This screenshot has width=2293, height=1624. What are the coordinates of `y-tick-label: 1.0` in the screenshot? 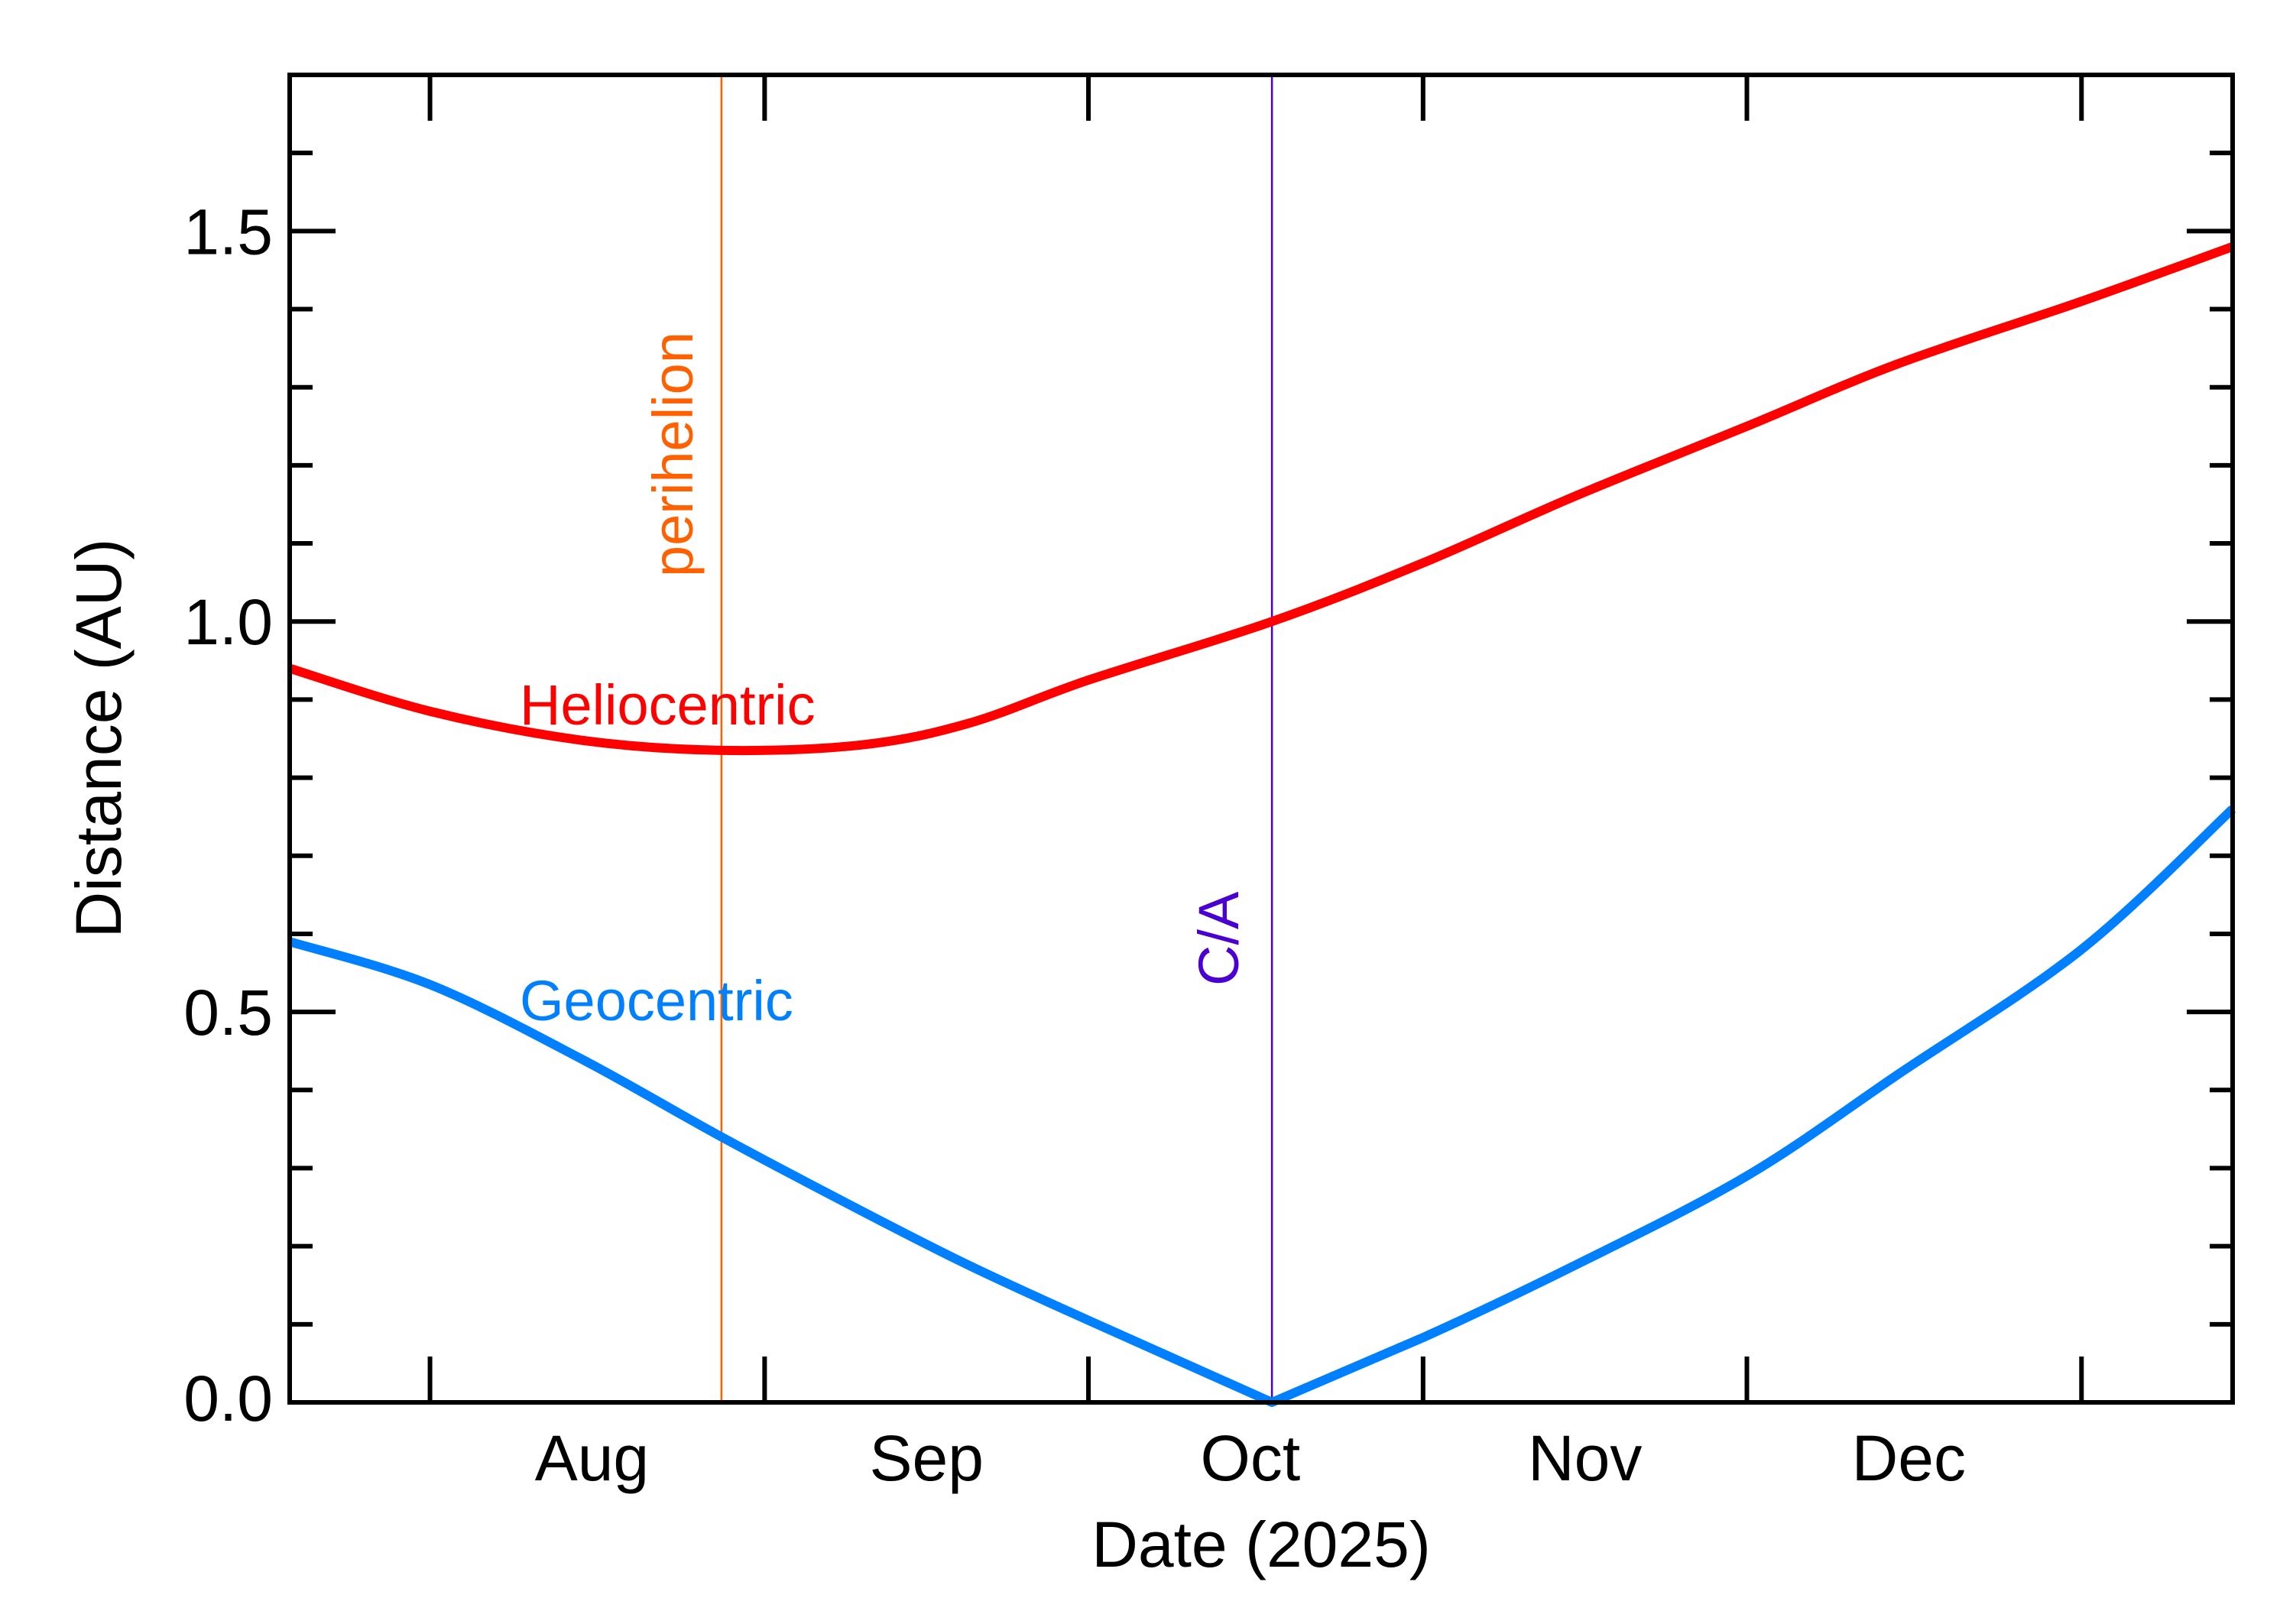 It's located at (228, 622).